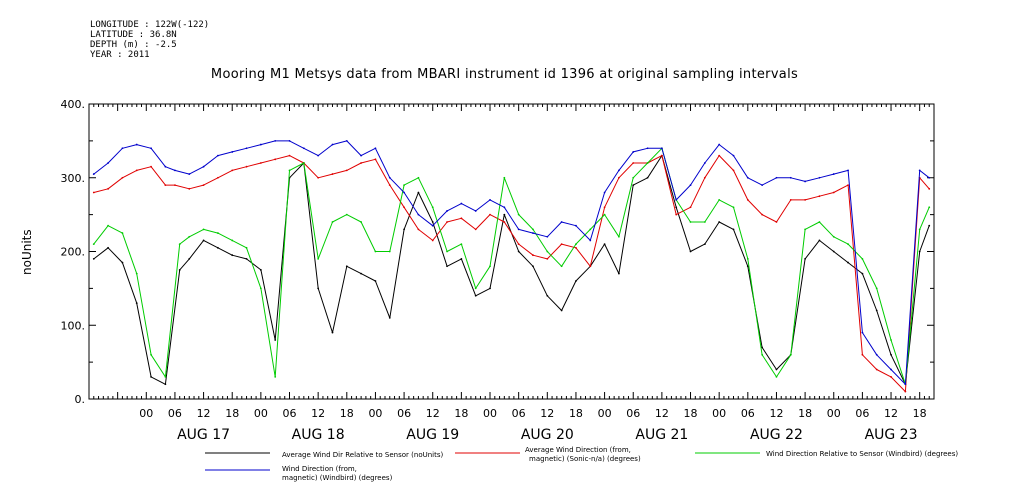  I want to click on y-tick-label: 0., so click(80, 399).